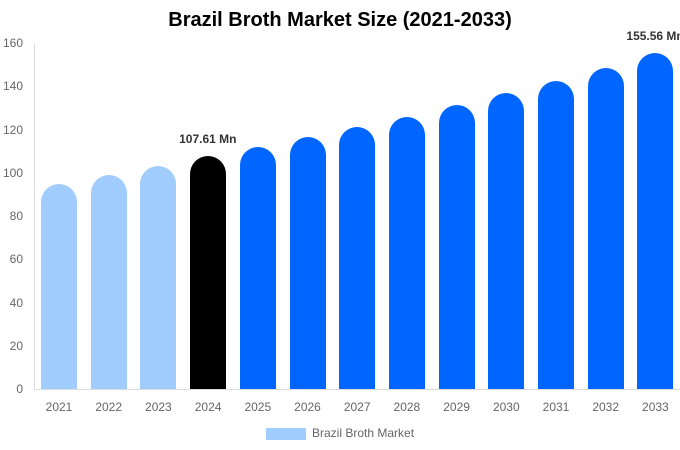 This screenshot has width=680, height=450. Describe the element at coordinates (208, 272) in the screenshot. I see `bar-2024` at that location.